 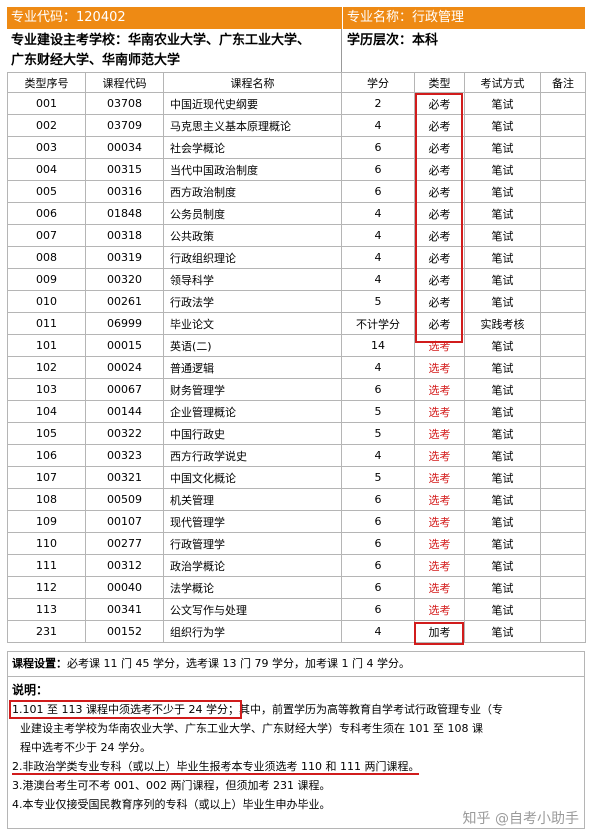 I want to click on cell-seq: 009, so click(x=46, y=279).